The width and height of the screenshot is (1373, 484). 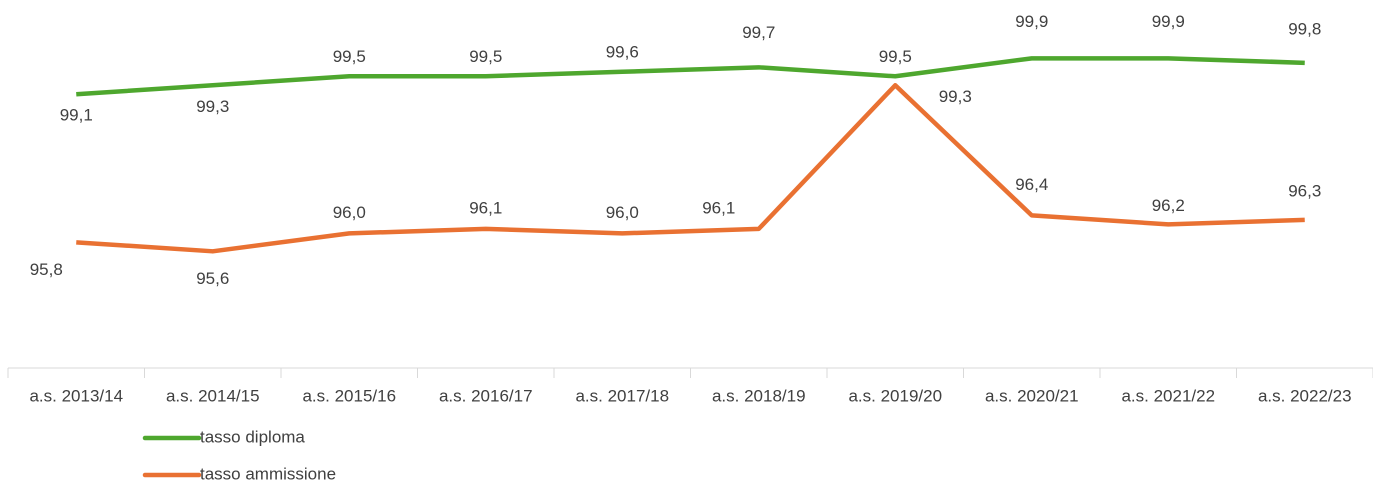 What do you see at coordinates (622, 395) in the screenshot?
I see `x-tick-label: a.s. 2017/18` at bounding box center [622, 395].